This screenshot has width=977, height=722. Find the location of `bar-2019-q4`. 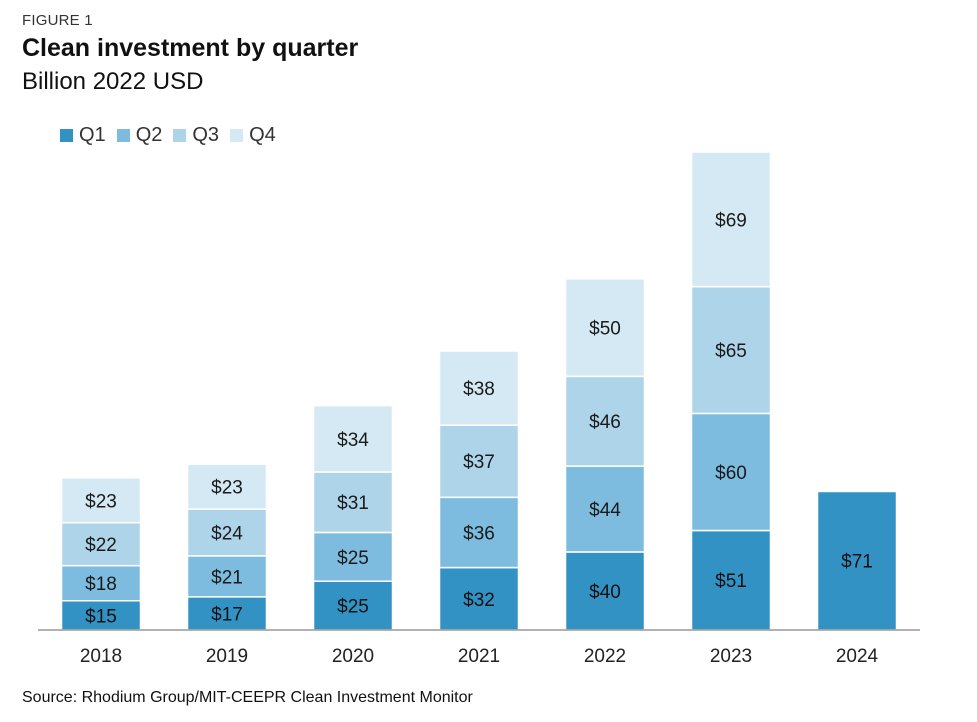

bar-2019-q4 is located at coordinates (227, 486).